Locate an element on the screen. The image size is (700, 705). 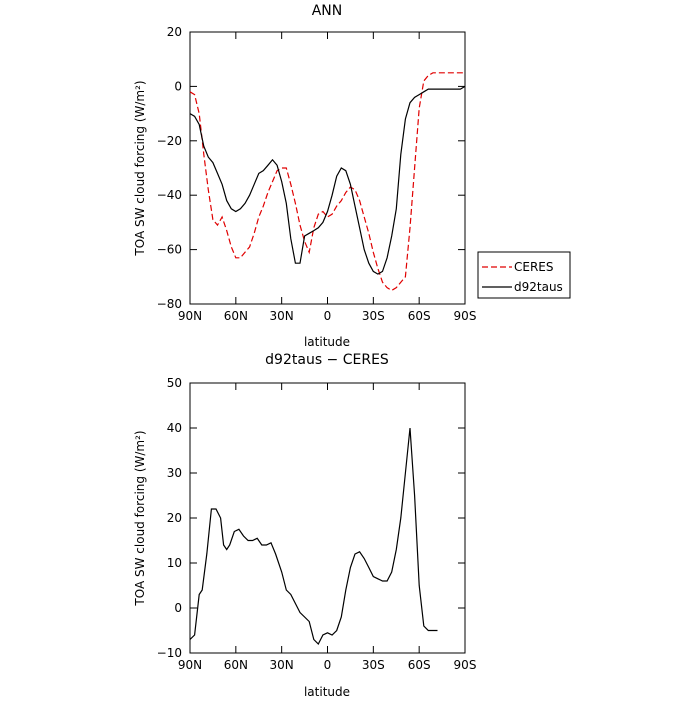
legend: CERES d92taus is located at coordinates (524, 275).